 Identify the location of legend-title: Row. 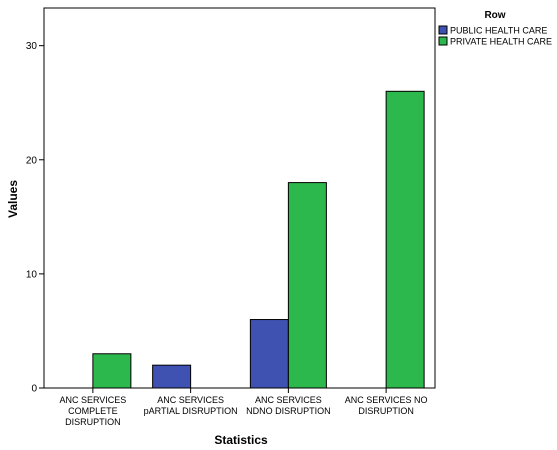
(494, 15).